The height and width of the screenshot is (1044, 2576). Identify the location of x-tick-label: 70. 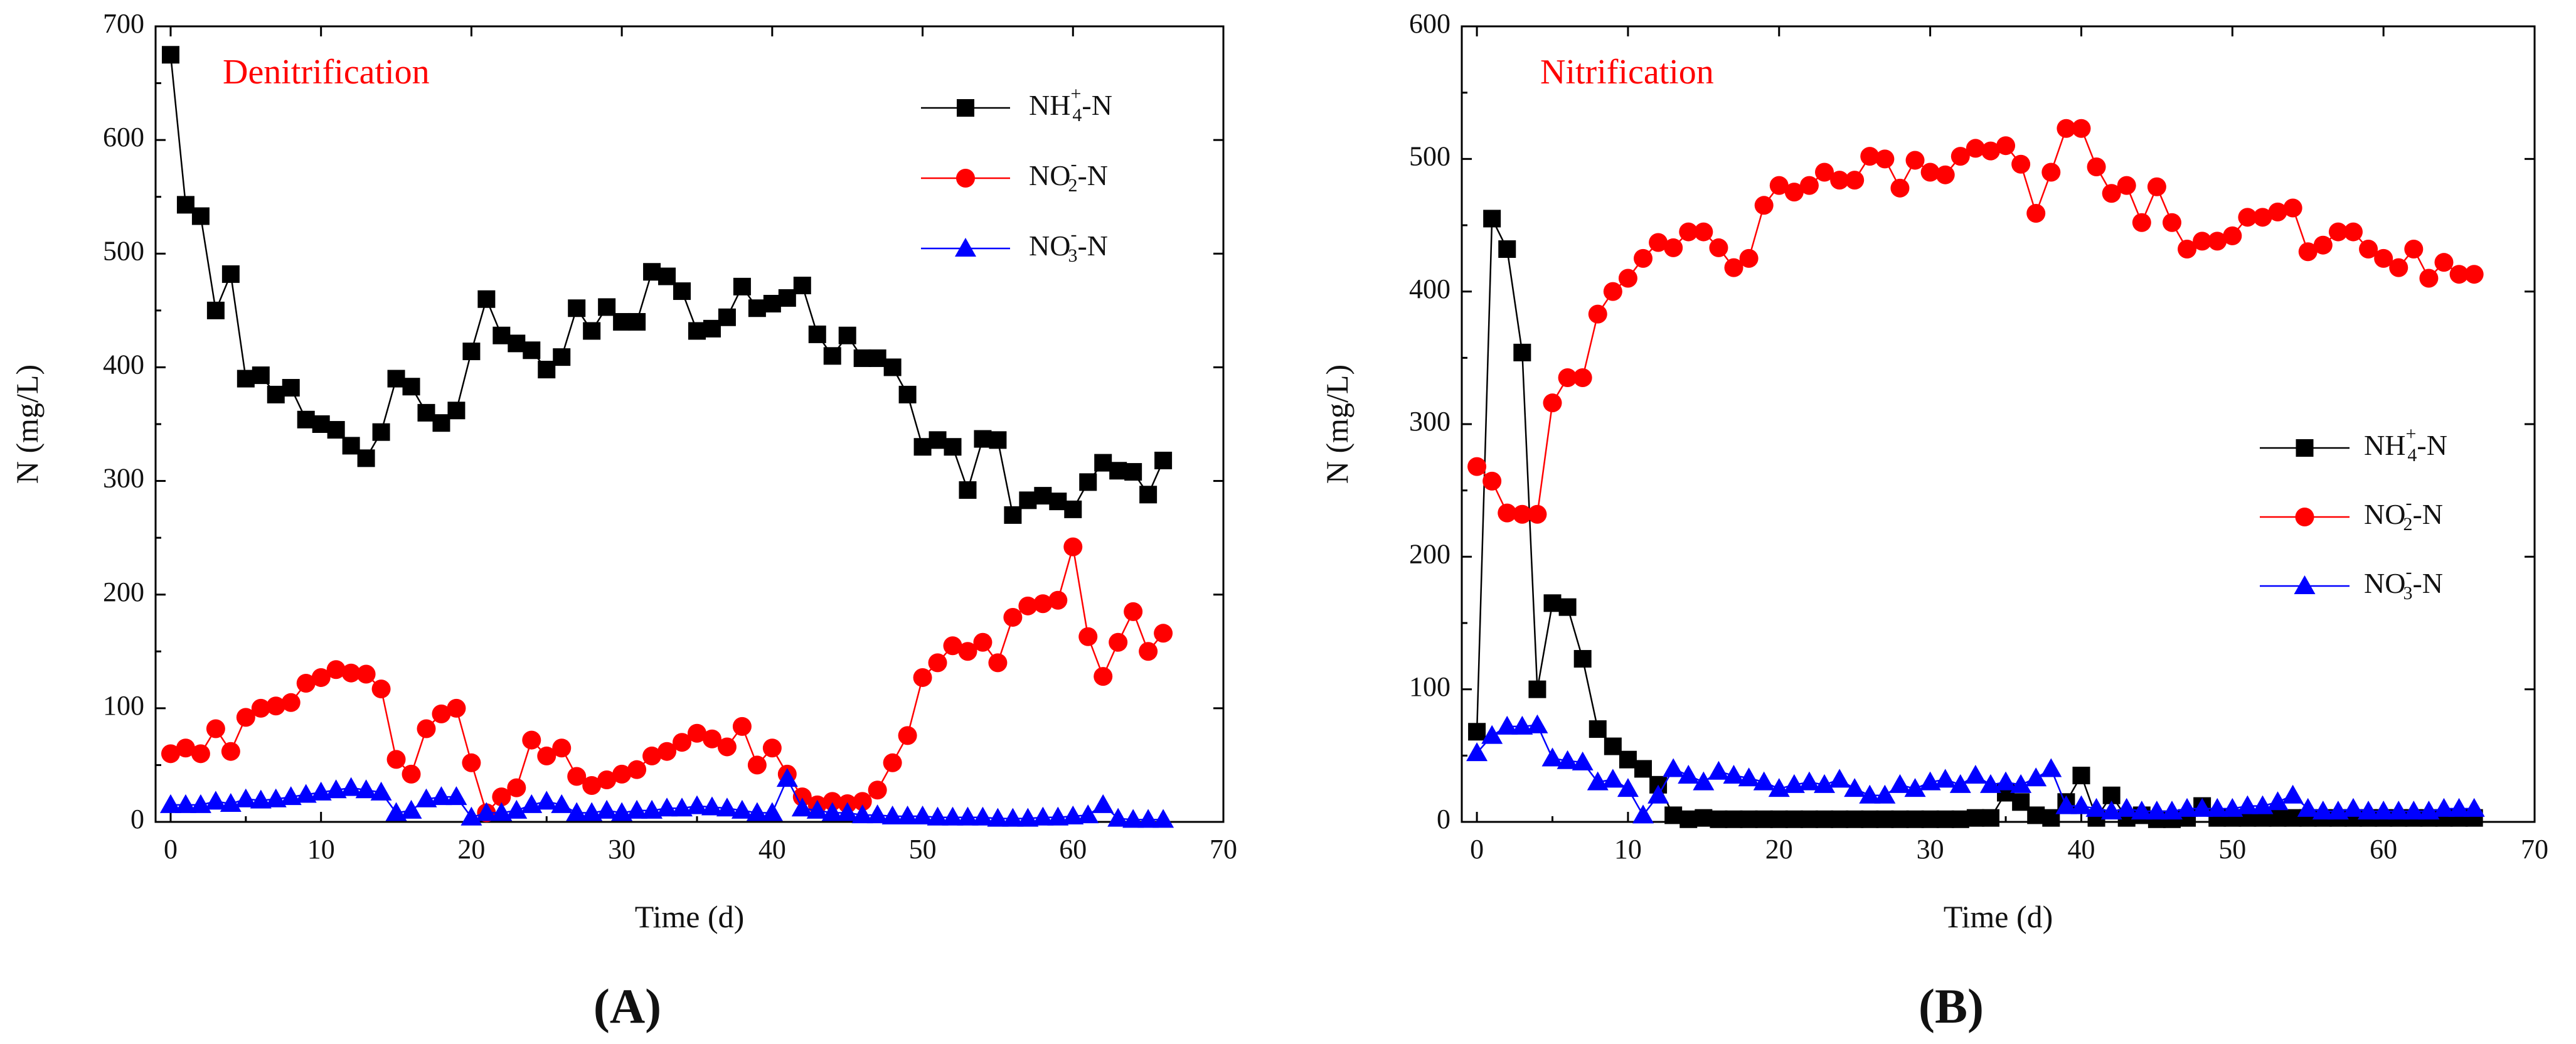
(1223, 849).